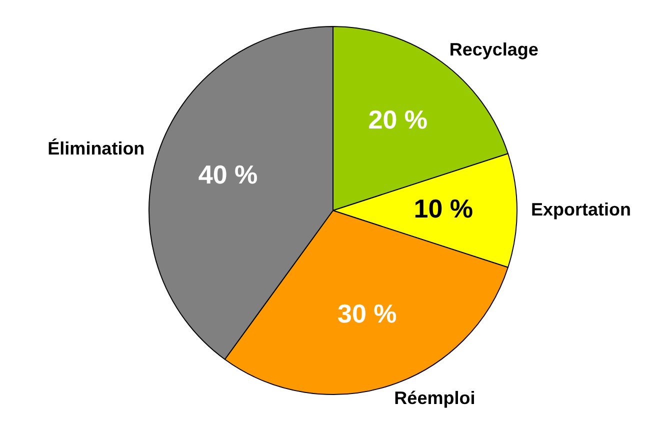  What do you see at coordinates (228, 175) in the screenshot?
I see `data-label: 40 %` at bounding box center [228, 175].